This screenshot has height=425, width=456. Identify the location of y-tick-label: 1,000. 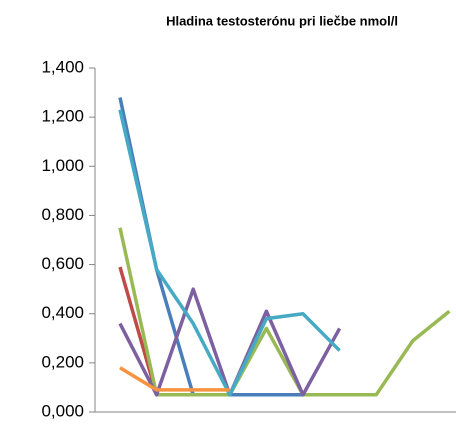
(62, 165).